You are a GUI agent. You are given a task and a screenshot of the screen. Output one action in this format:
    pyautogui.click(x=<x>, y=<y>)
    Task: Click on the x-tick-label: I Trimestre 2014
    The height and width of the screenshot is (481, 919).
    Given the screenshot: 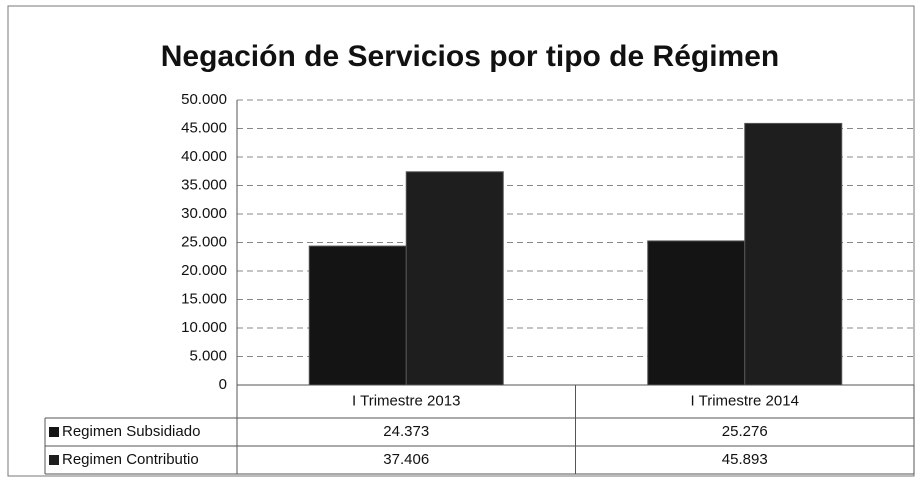 What is the action you would take?
    pyautogui.click(x=745, y=400)
    